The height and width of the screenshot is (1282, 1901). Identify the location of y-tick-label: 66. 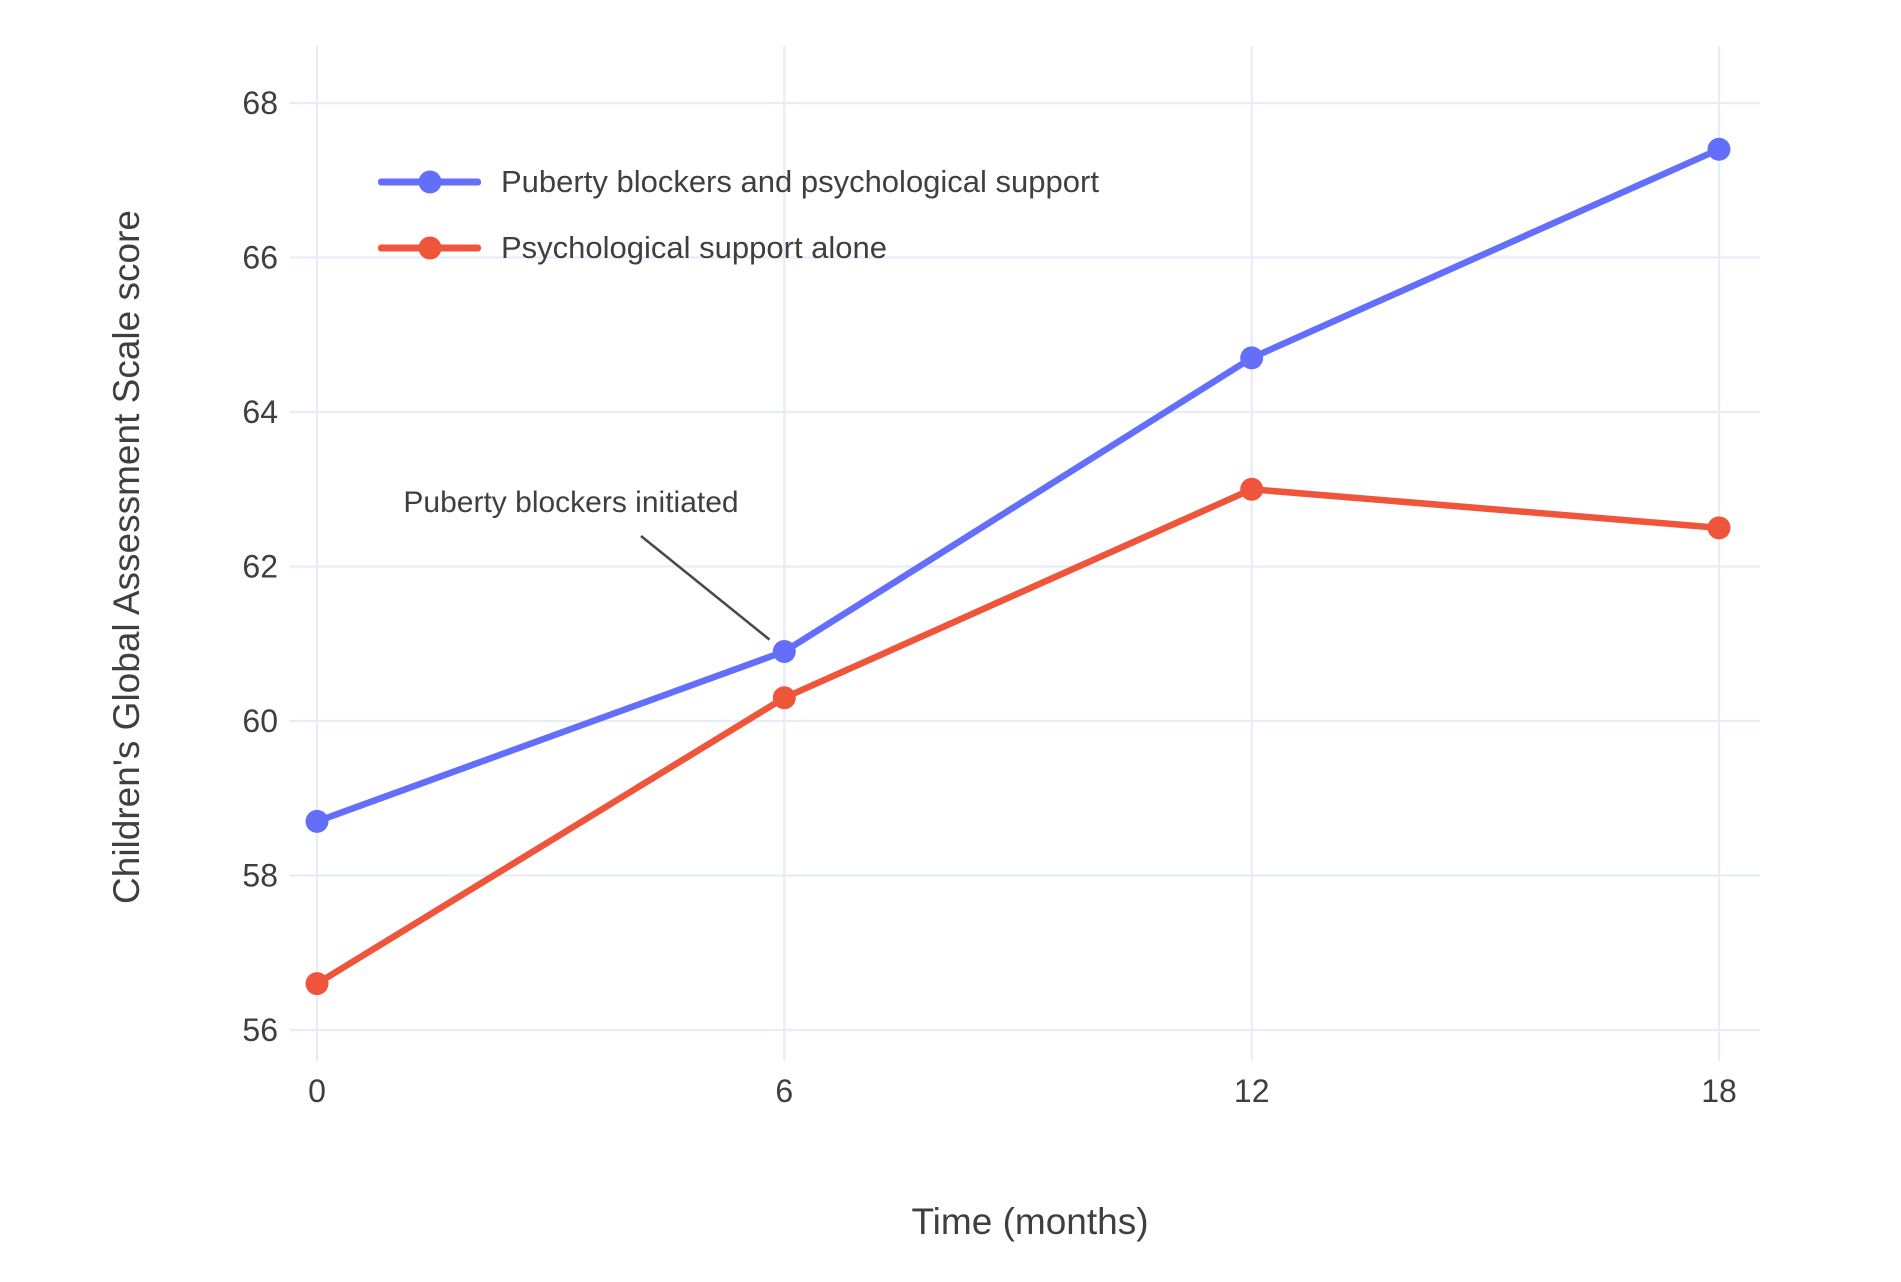
(260, 258).